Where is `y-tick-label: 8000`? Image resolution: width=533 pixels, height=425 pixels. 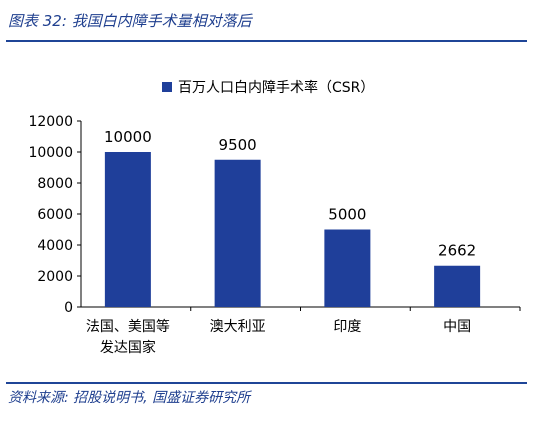 y-tick-label: 8000 is located at coordinates (55, 184).